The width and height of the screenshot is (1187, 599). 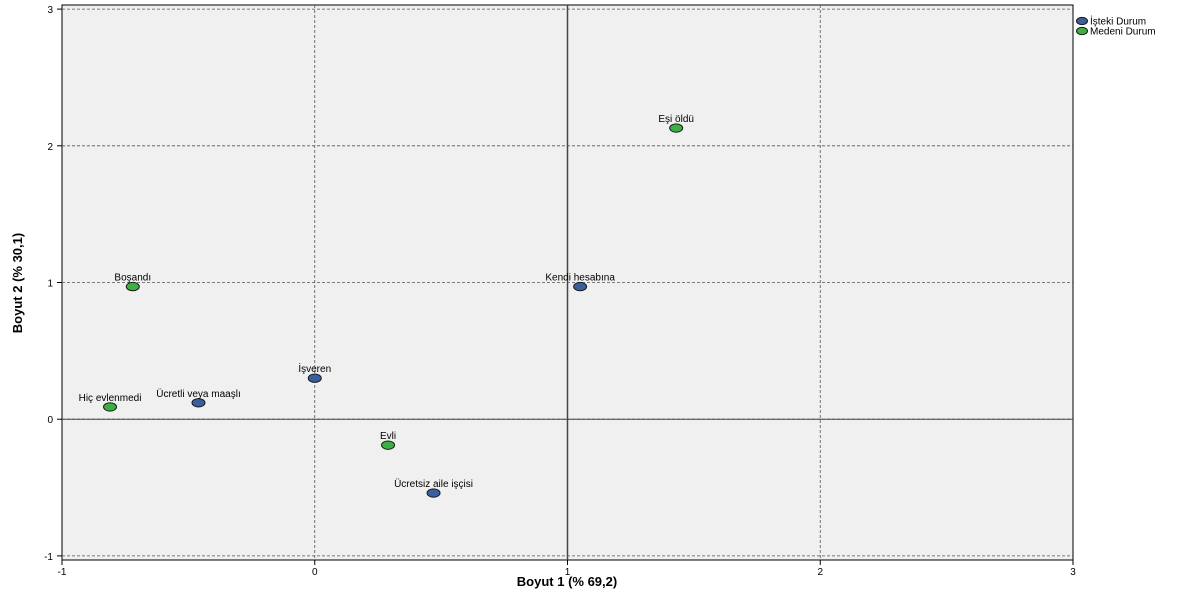 What do you see at coordinates (580, 278) in the screenshot?
I see `data-point-label: Kendi hesabına` at bounding box center [580, 278].